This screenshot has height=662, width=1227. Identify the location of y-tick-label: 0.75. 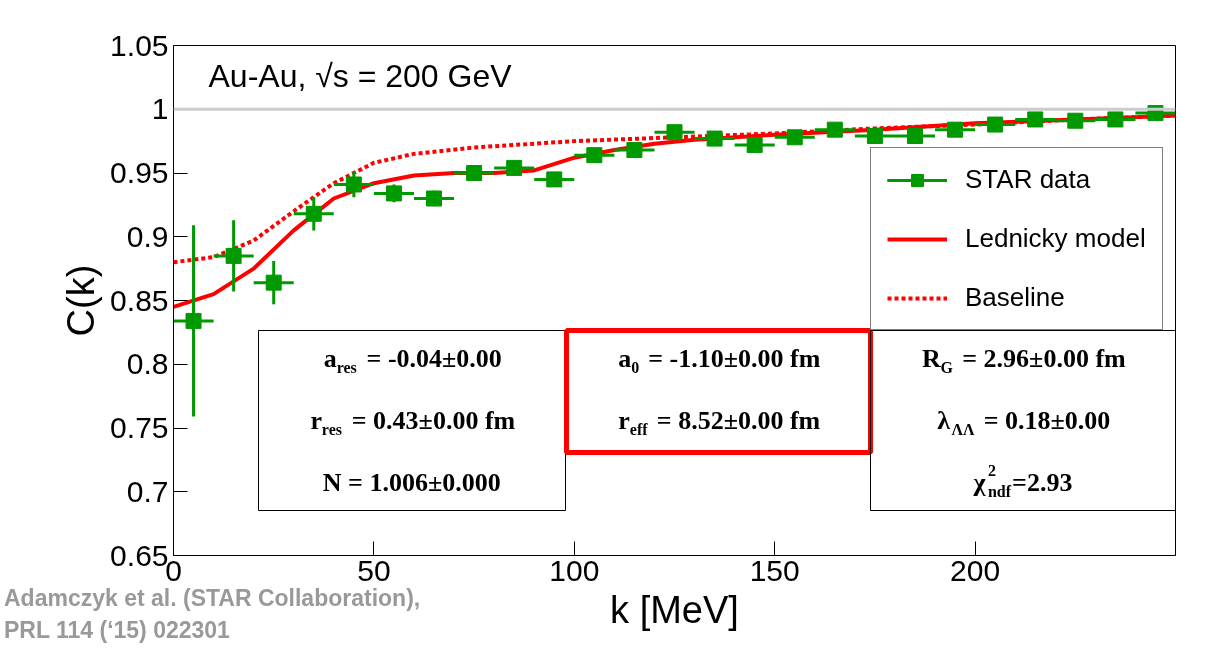
(139, 427).